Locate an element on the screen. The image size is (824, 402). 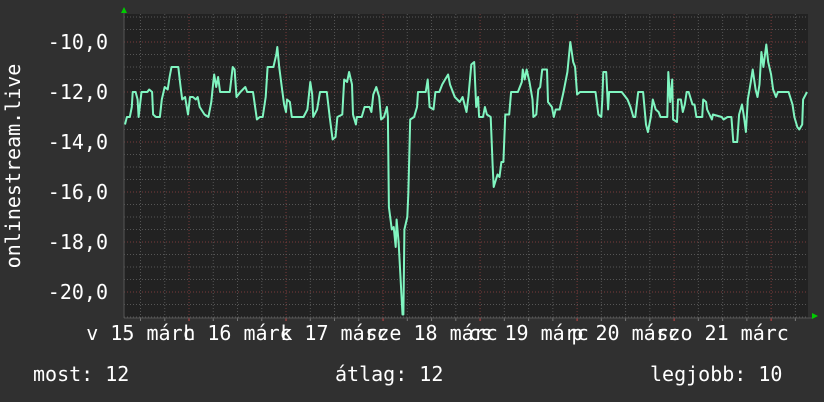
legend-current: most: 12 is located at coordinates (81, 374).